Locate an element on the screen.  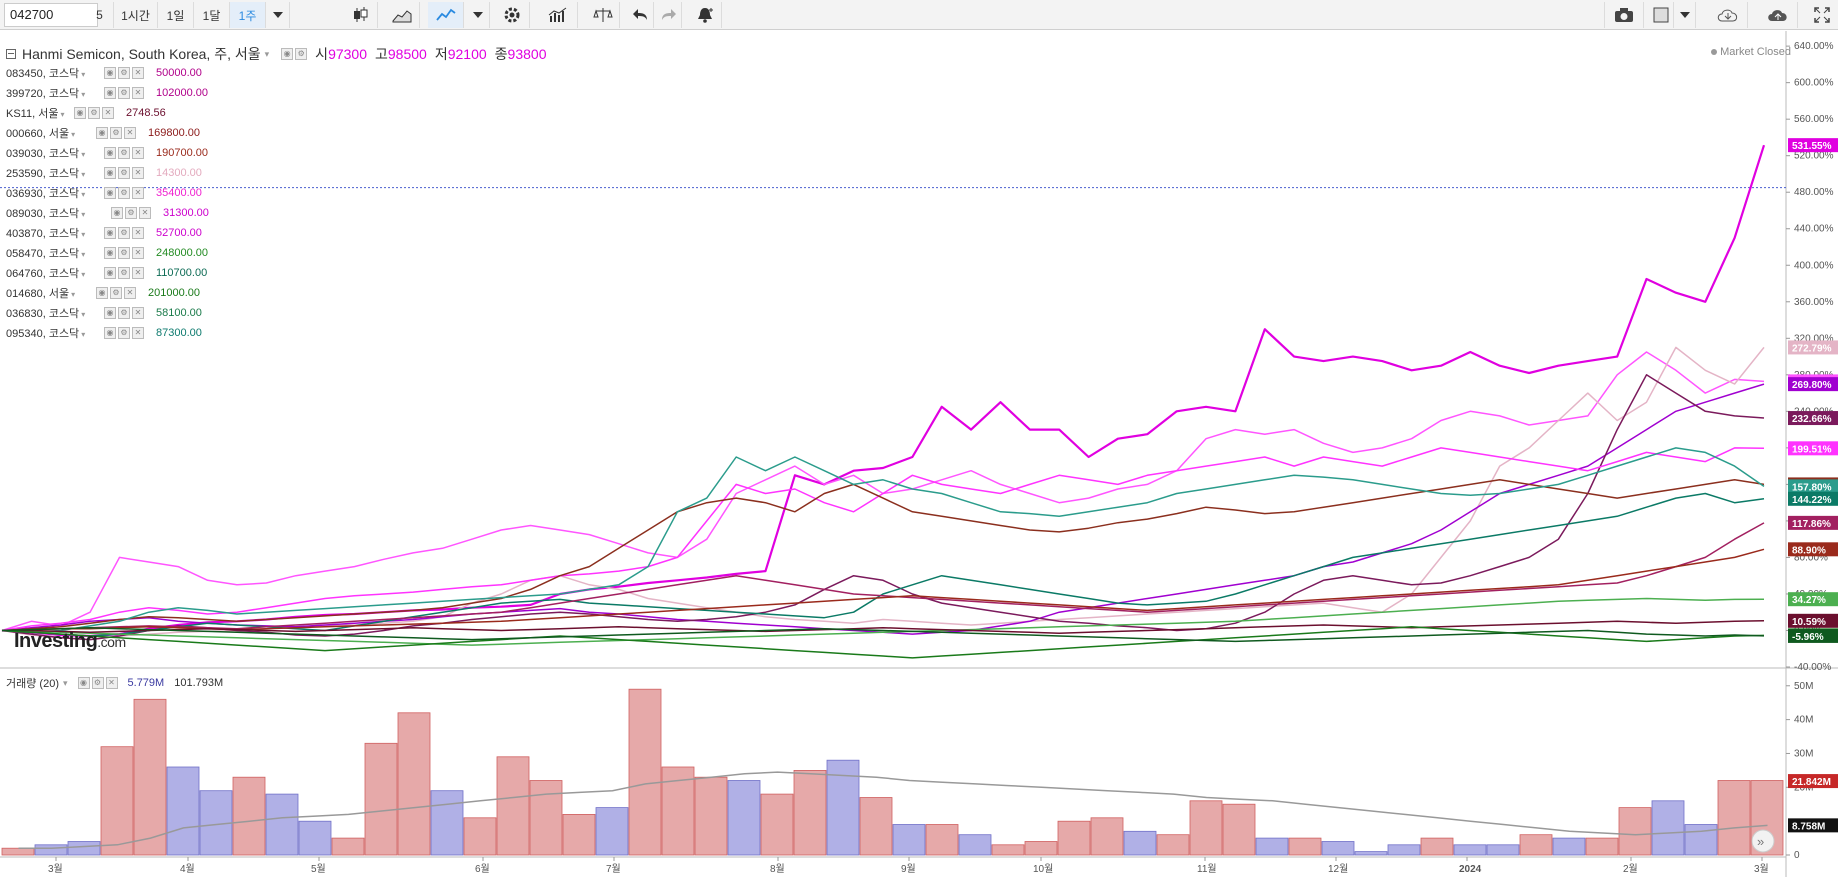
line-chart-icon is located at coordinates (446, 15).